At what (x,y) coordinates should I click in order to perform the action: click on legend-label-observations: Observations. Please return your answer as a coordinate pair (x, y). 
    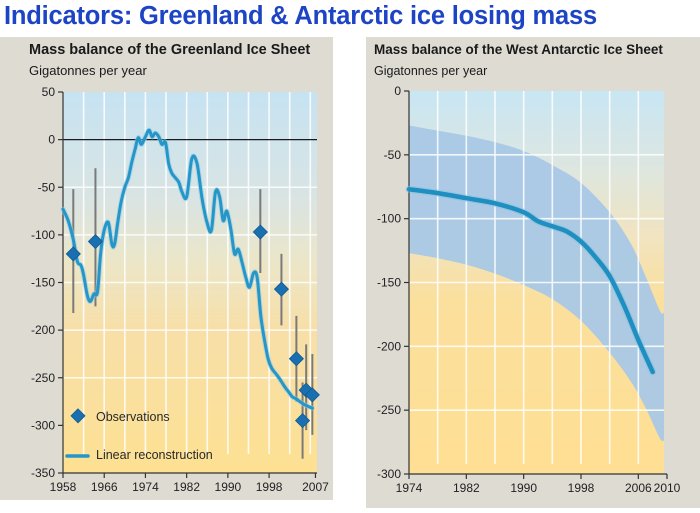
    Looking at the image, I should click on (133, 417).